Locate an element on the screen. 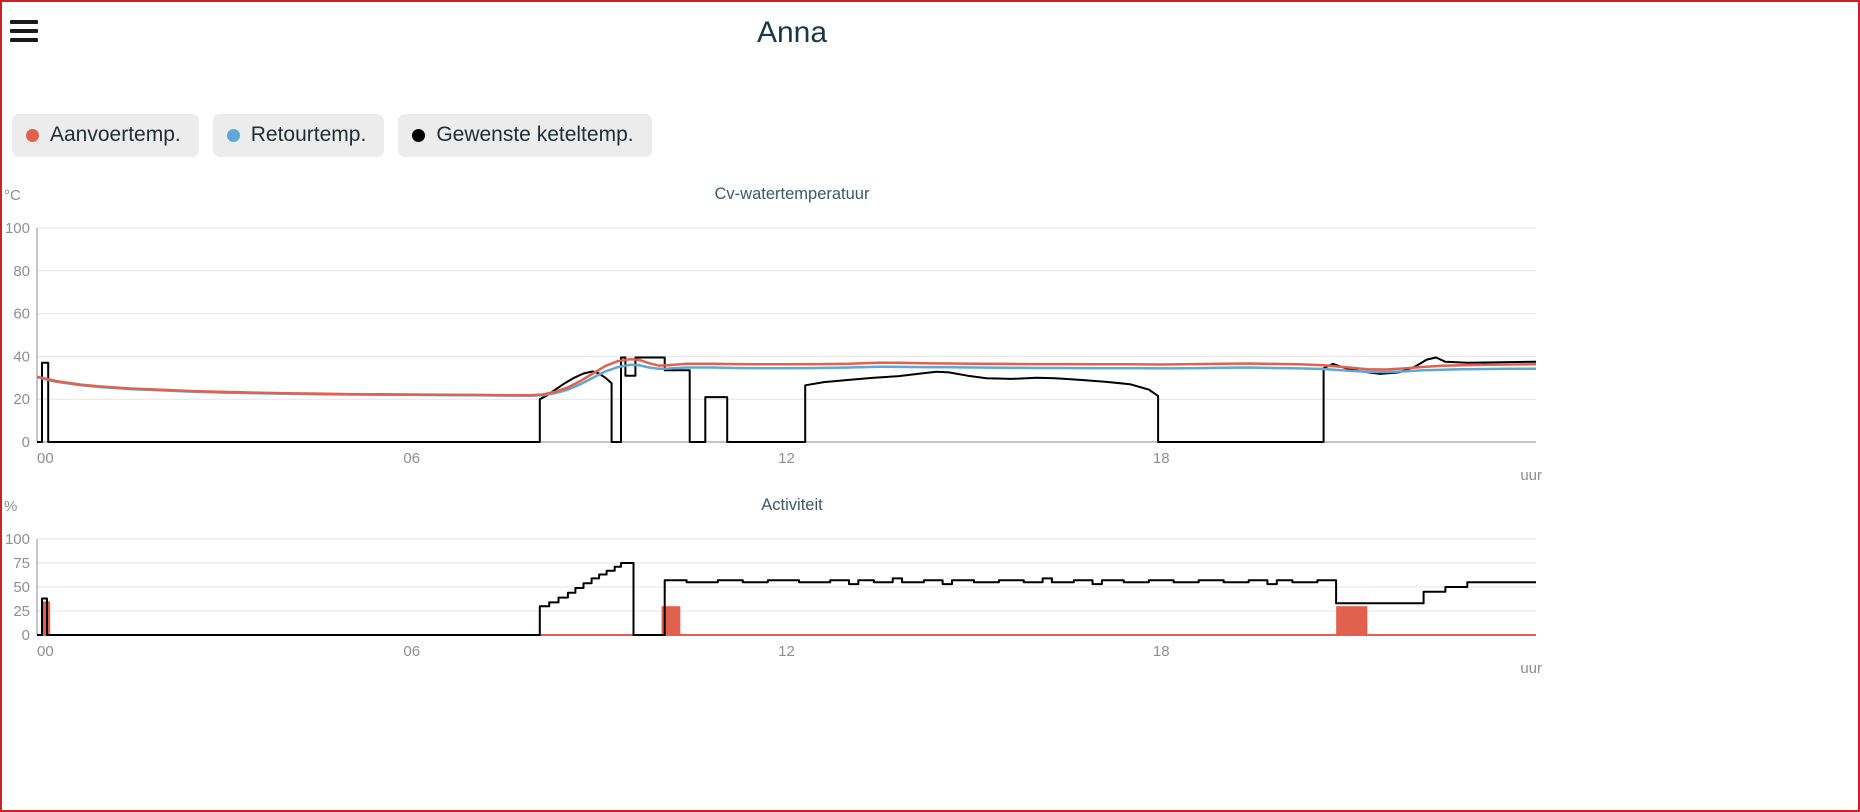 This screenshot has height=812, width=1860. legend-label: Retourtemp. is located at coordinates (308, 134).